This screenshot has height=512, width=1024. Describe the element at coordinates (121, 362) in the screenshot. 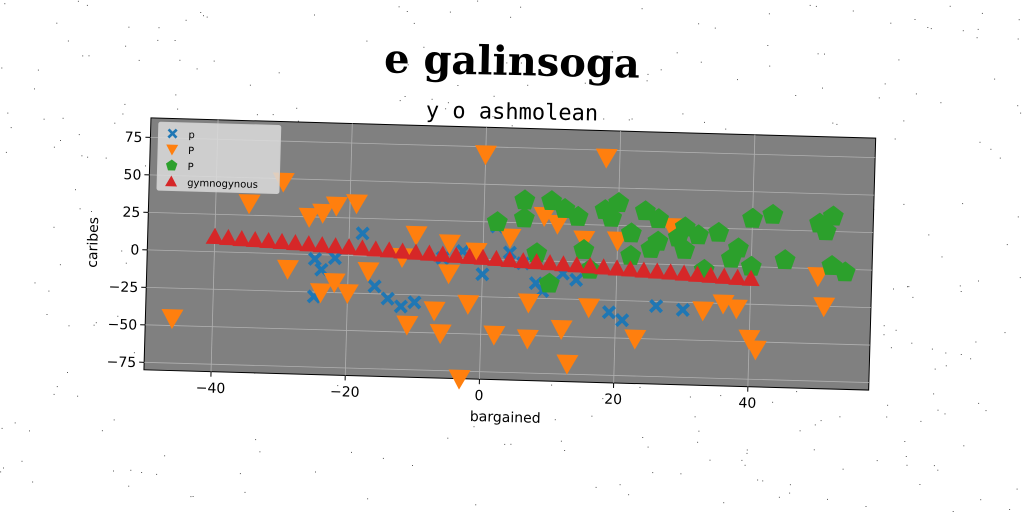

I see `y-tick-label: −75` at that location.